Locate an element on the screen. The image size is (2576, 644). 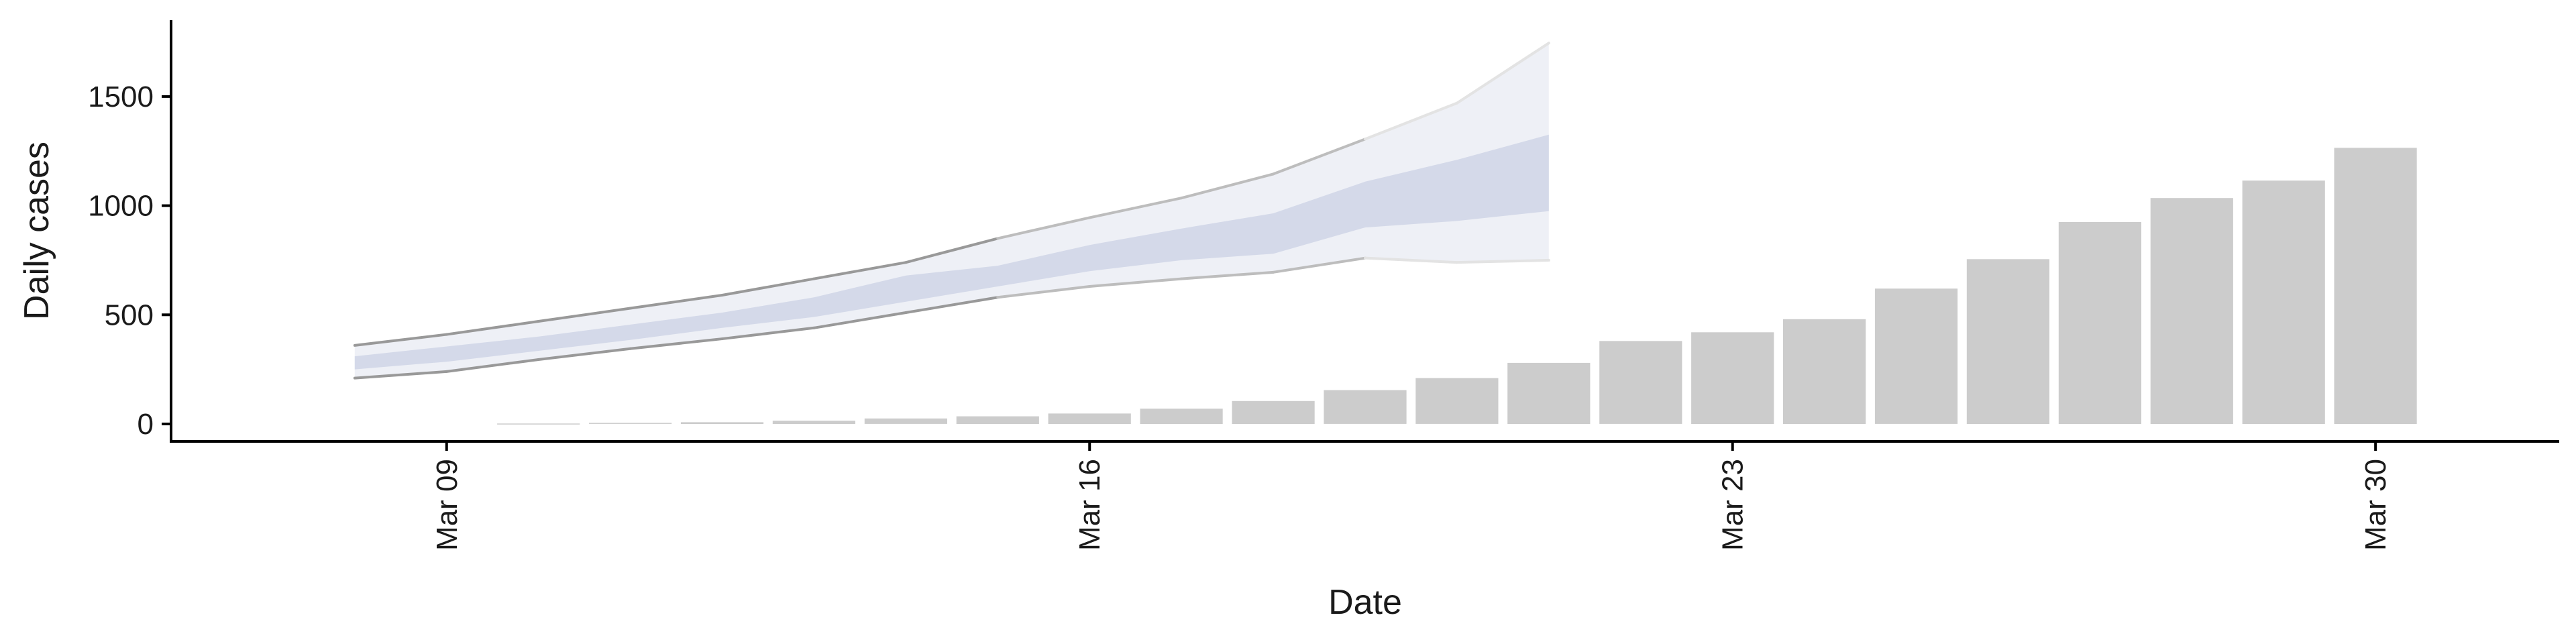
y-axis-title: Daily cases is located at coordinates (36, 231).